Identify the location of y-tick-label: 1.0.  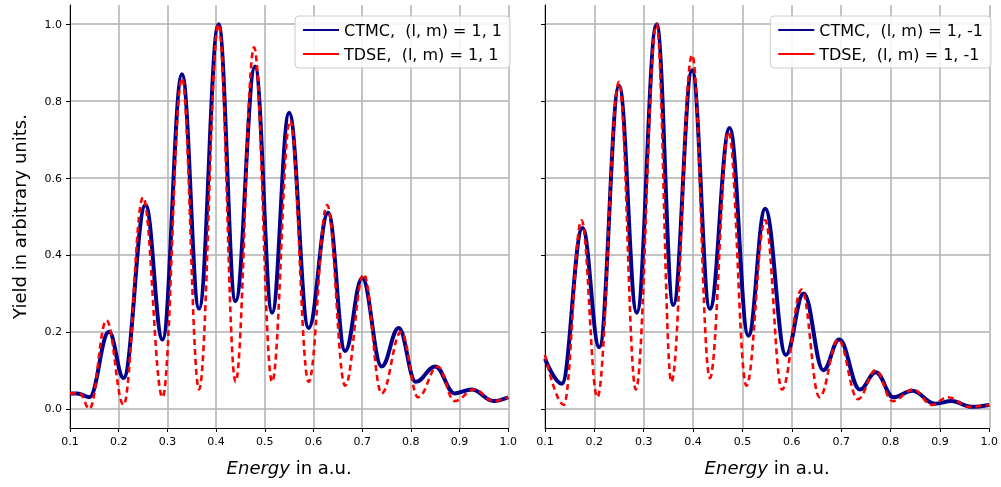
(53, 24).